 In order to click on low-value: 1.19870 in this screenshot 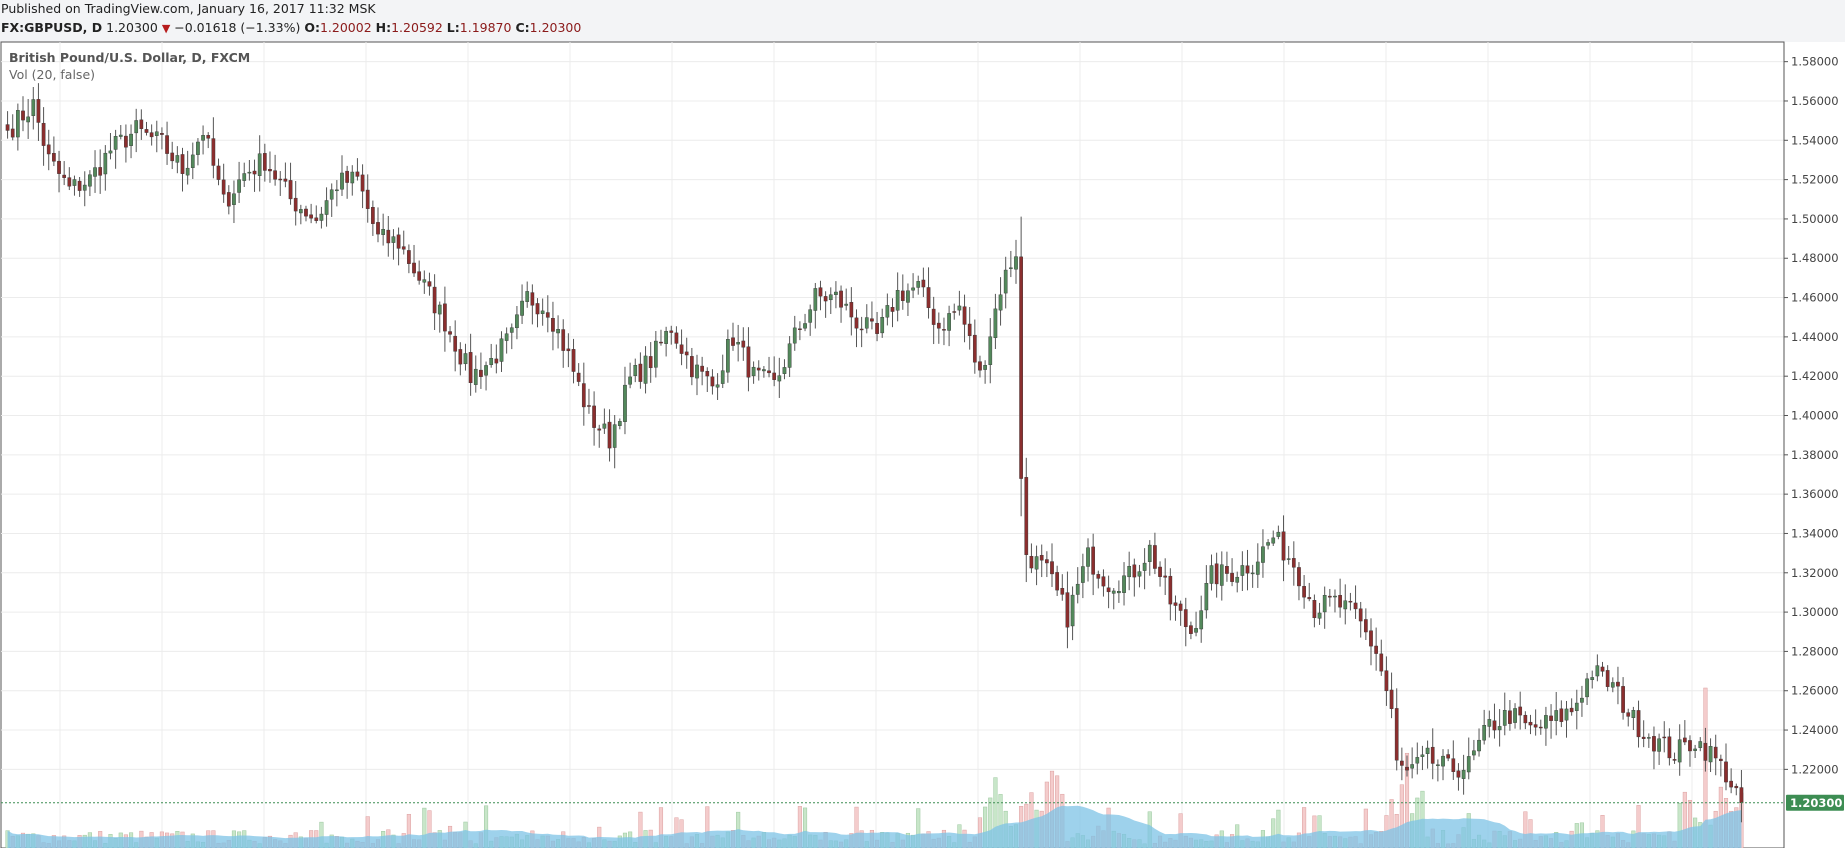, I will do `click(485, 27)`.